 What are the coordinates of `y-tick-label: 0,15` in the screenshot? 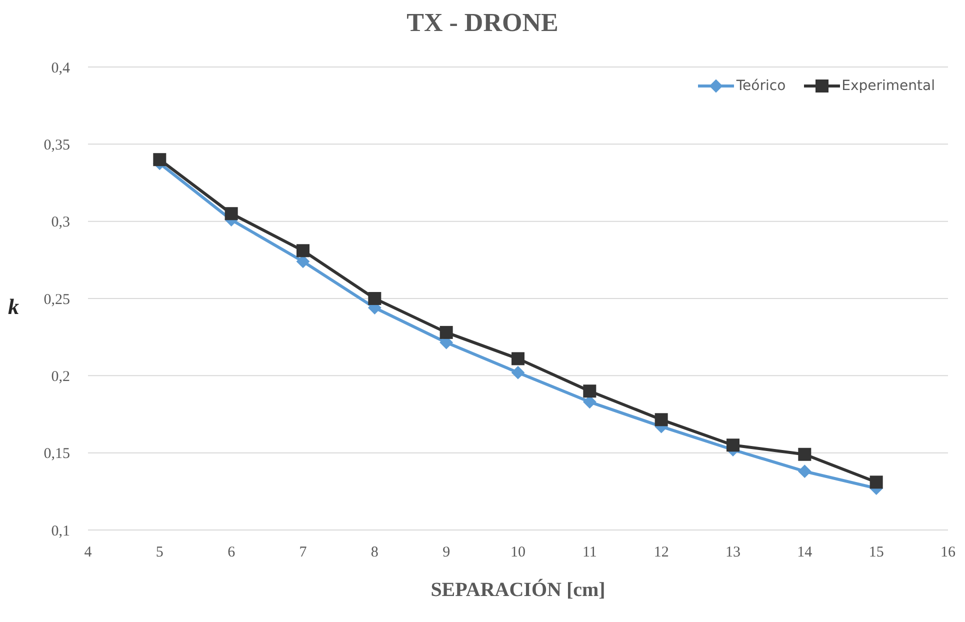 It's located at (57, 454).